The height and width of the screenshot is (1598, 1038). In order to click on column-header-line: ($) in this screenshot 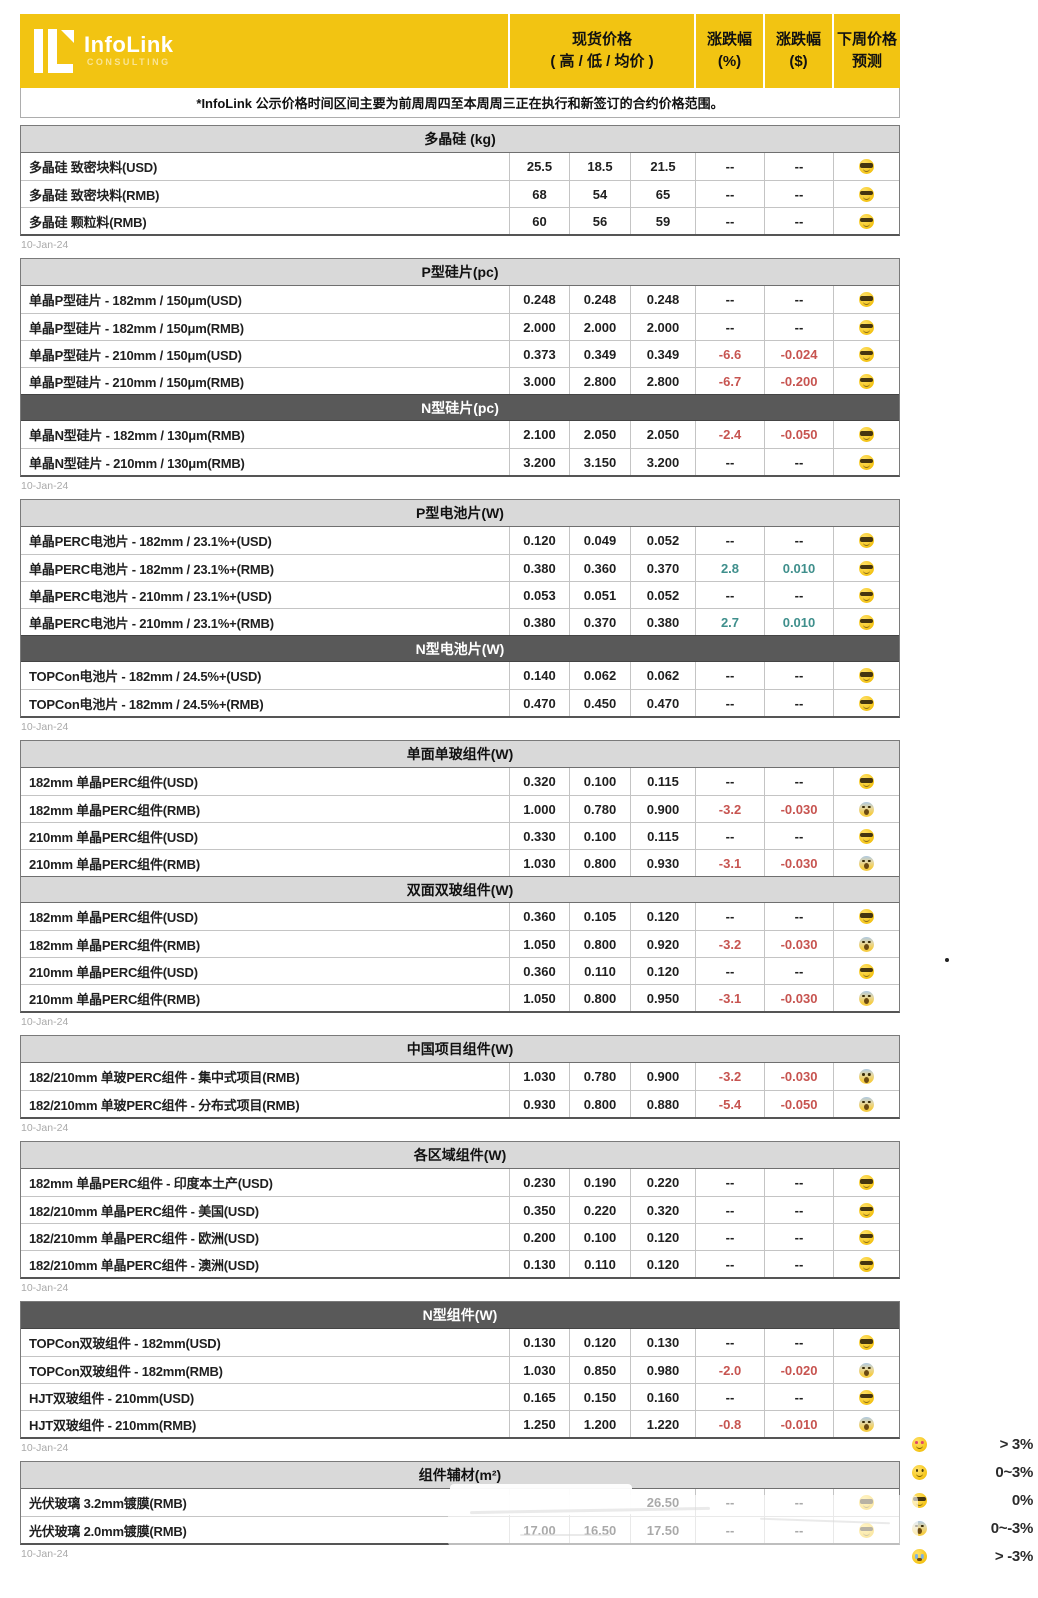, I will do `click(798, 61)`.